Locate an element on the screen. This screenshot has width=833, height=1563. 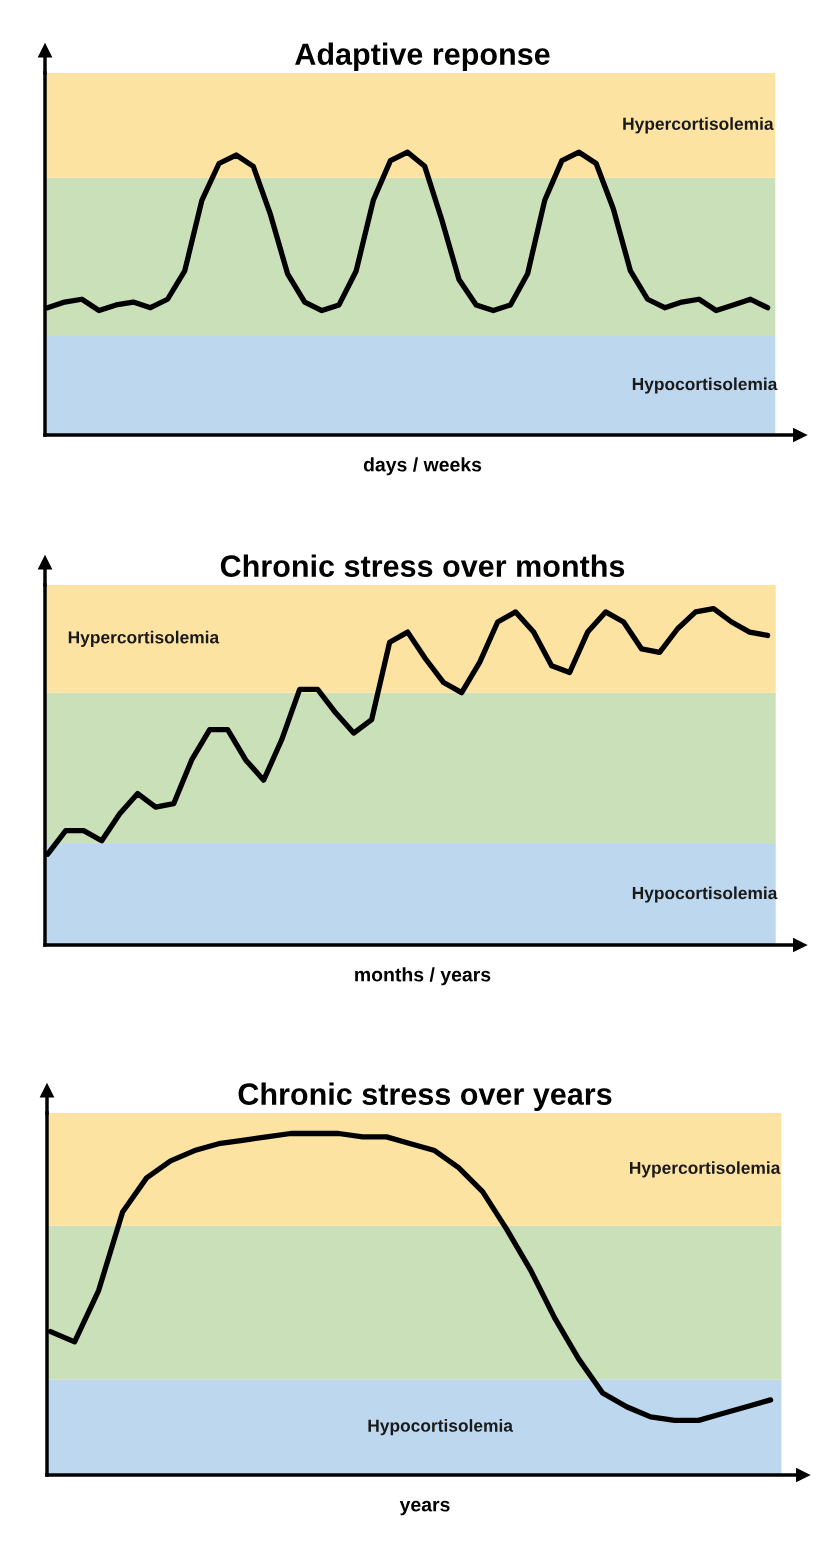
chart-title: Chronic stress over months is located at coordinates (422, 565).